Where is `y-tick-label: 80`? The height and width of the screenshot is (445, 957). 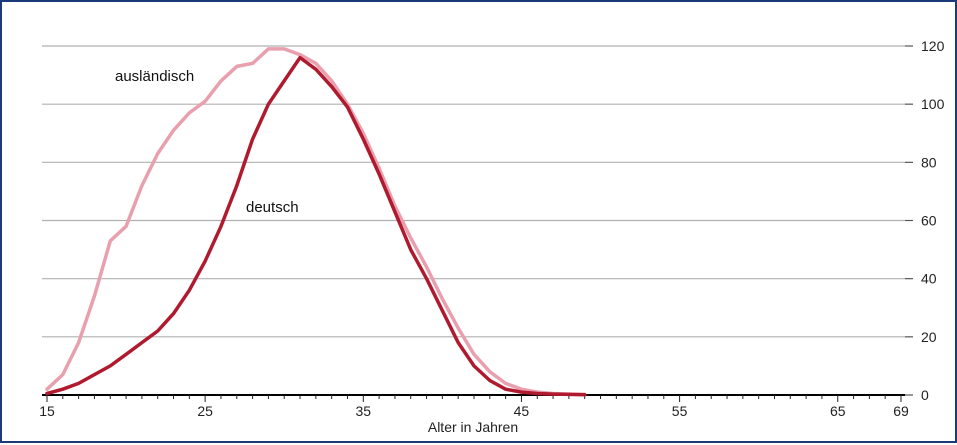 y-tick-label: 80 is located at coordinates (929, 162).